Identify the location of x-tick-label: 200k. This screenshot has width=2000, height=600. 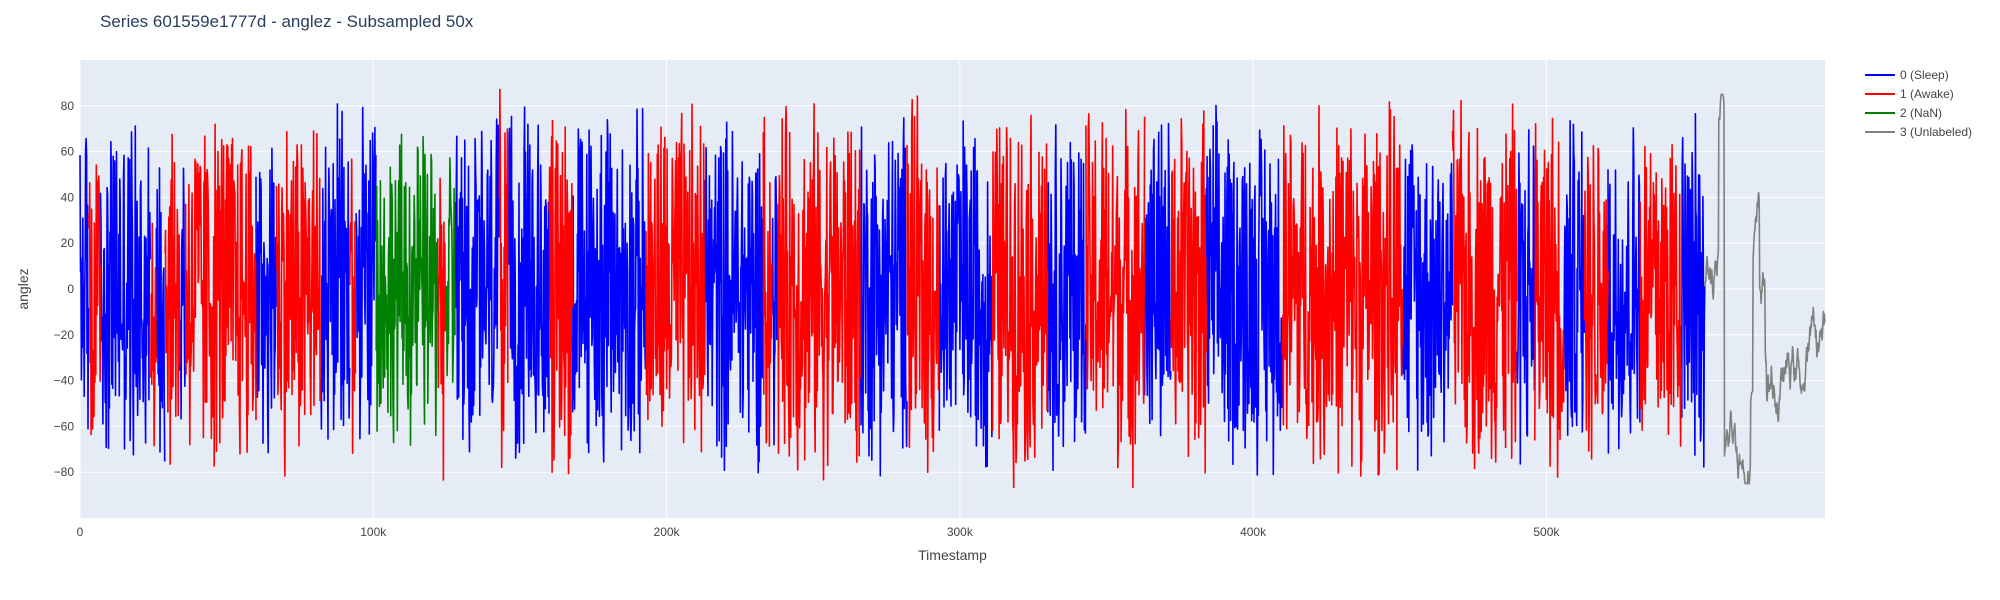
(667, 532).